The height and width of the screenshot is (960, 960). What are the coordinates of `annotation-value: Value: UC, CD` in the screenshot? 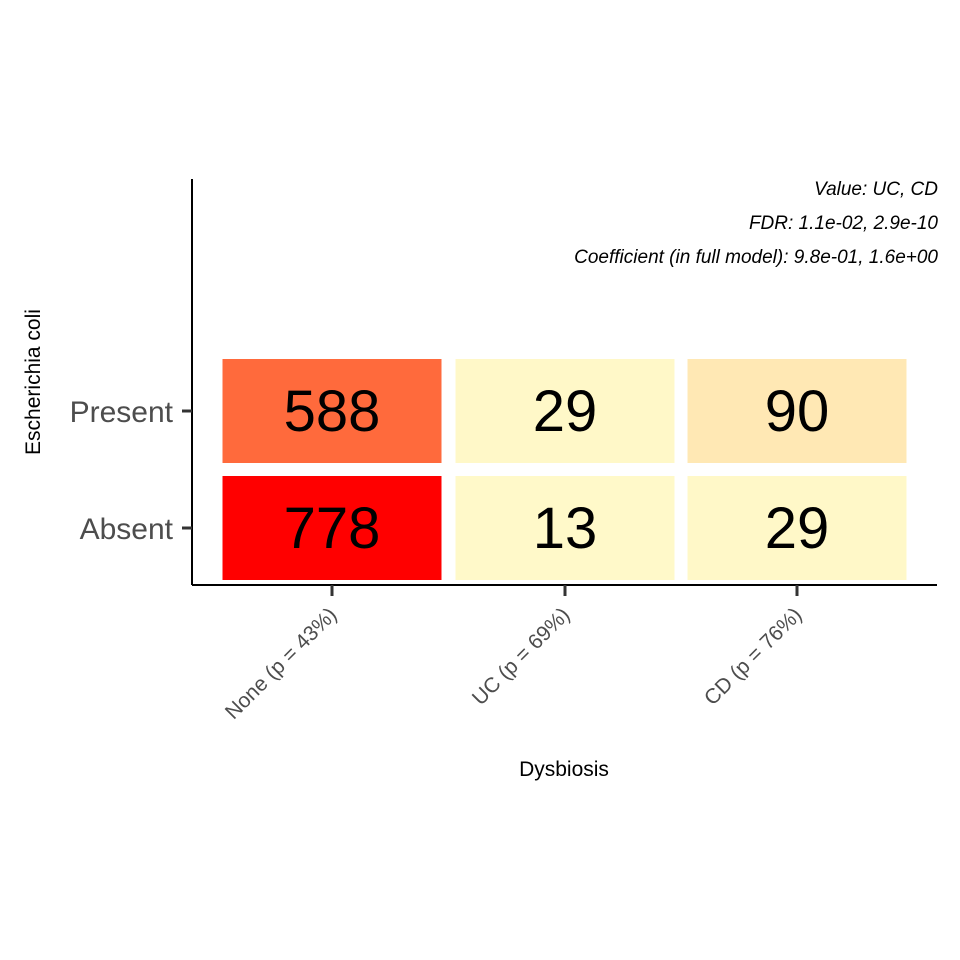 It's located at (876, 189).